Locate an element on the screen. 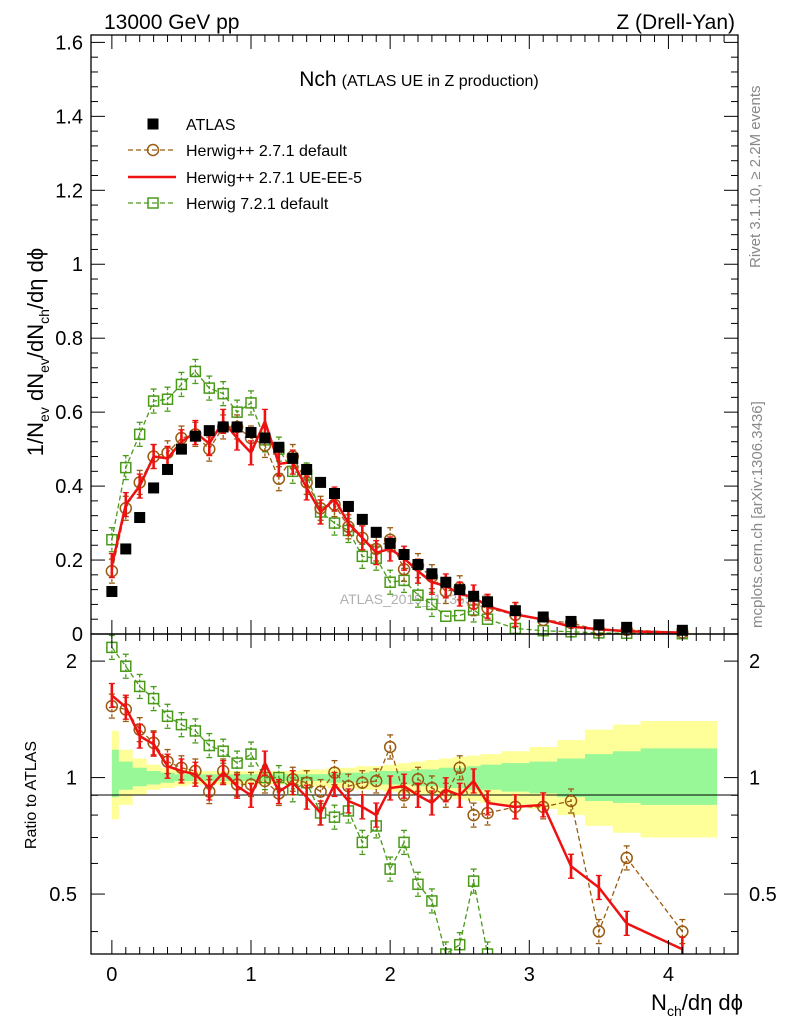 The image size is (786, 1024). plot-title-main: Nch is located at coordinates (317, 79).